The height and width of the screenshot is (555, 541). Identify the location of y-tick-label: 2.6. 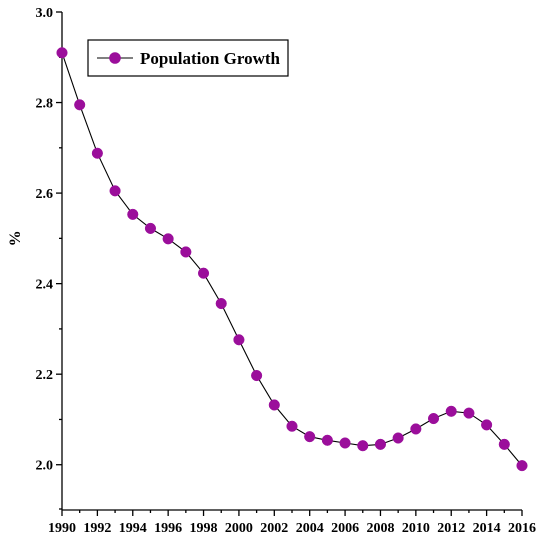
(45, 194).